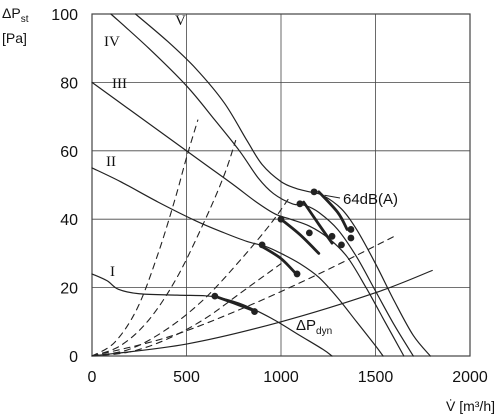 This screenshot has width=500, height=418. Describe the element at coordinates (119, 84) in the screenshot. I see `curve-label-iii: III` at that location.